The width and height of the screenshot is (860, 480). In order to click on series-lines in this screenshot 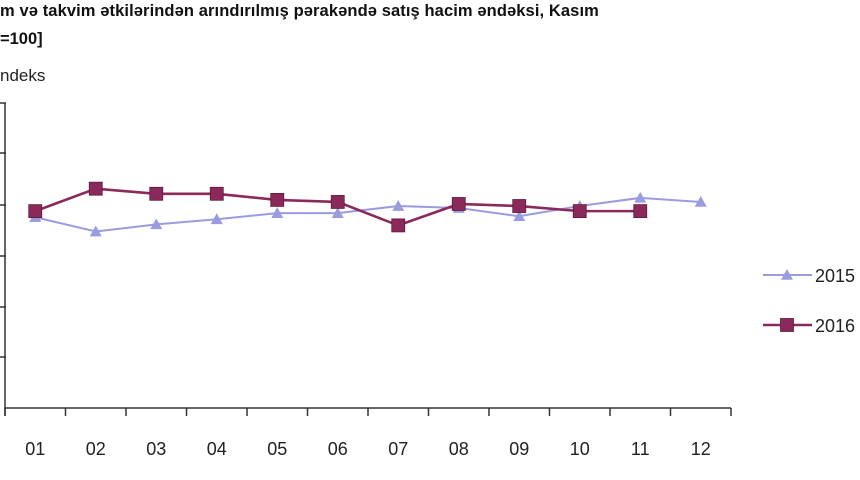, I will do `click(367, 209)`.